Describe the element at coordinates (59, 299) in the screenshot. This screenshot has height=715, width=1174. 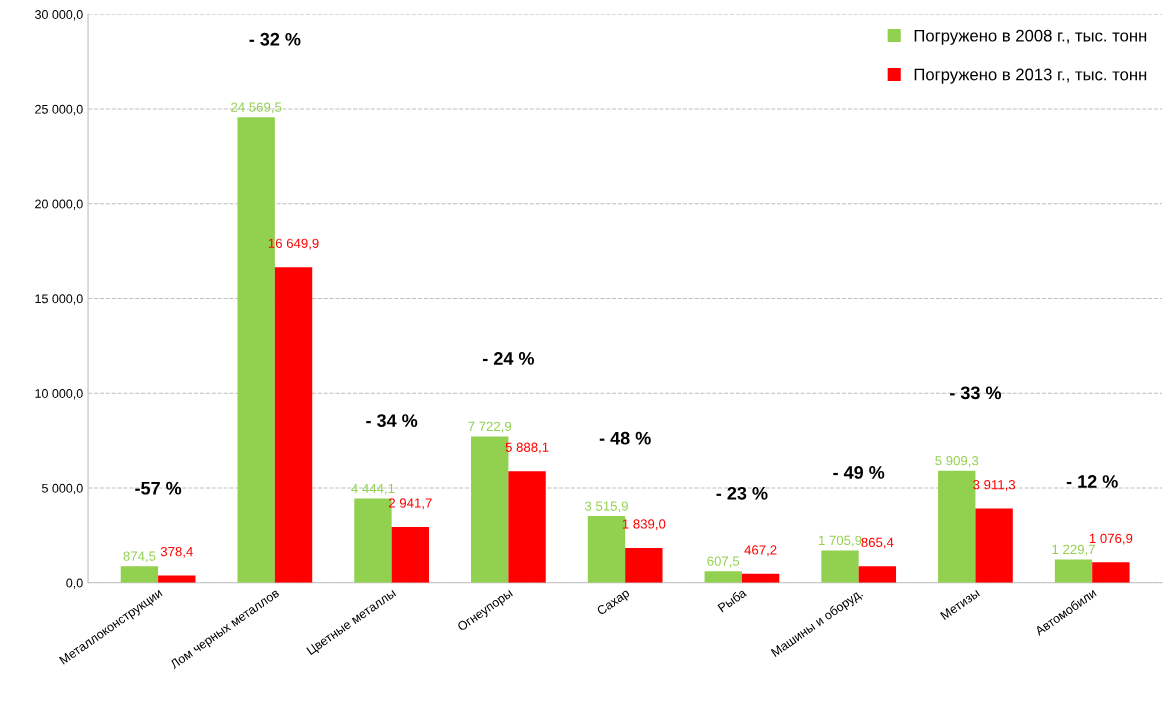
I see `y-tick-label: 15 000,0` at that location.